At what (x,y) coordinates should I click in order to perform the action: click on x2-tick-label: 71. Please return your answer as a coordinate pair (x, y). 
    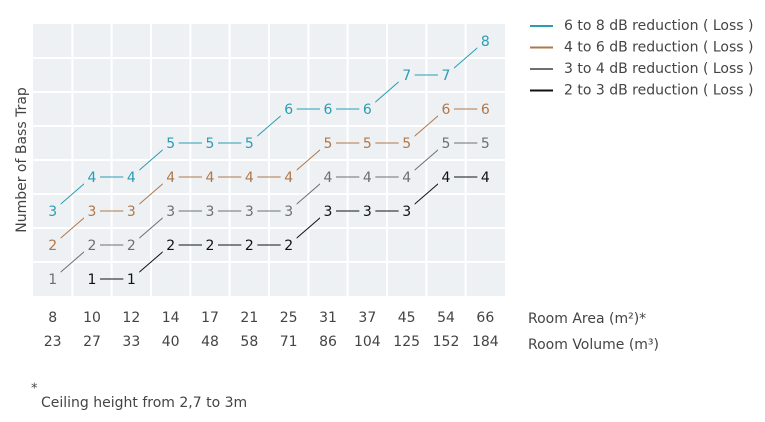
    Looking at the image, I should click on (289, 342).